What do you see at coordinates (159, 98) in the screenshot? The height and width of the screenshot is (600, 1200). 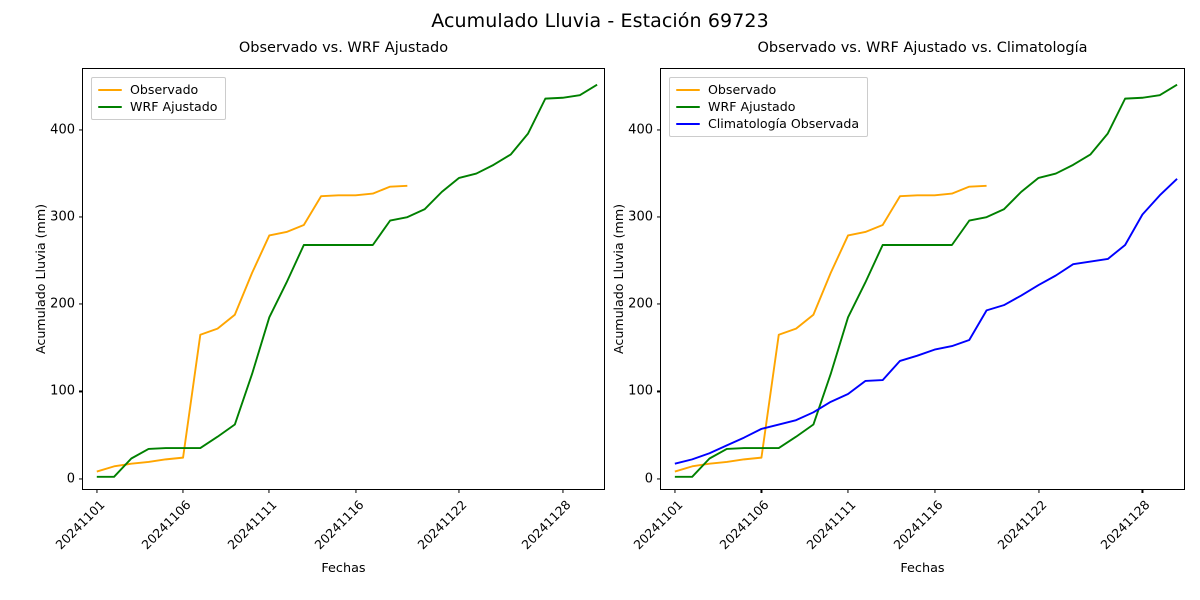 I see `legend-left: Observado WRF Ajustado` at bounding box center [159, 98].